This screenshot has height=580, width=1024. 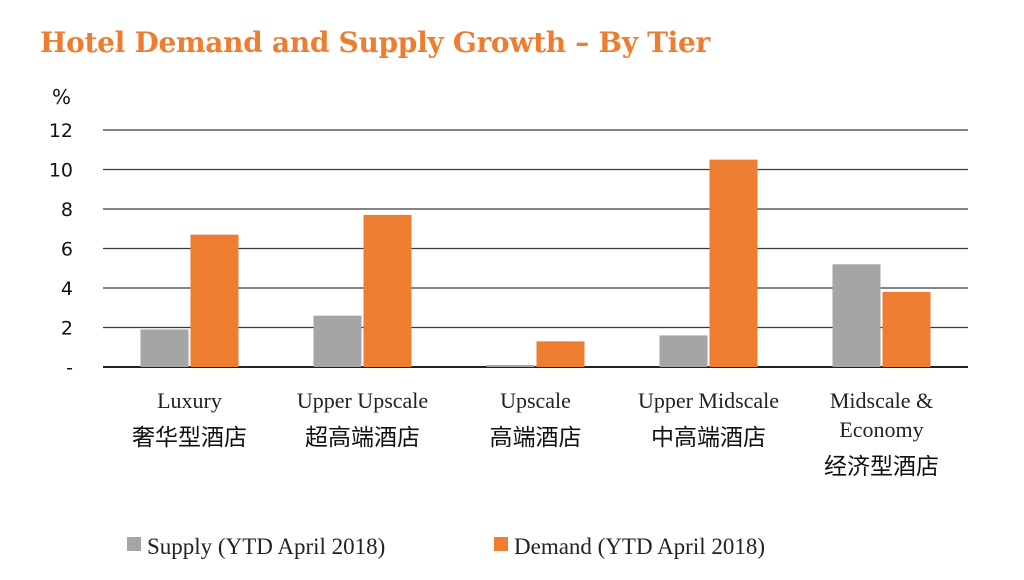 I want to click on legend-label: Demand (YTD April 2018), so click(x=639, y=546).